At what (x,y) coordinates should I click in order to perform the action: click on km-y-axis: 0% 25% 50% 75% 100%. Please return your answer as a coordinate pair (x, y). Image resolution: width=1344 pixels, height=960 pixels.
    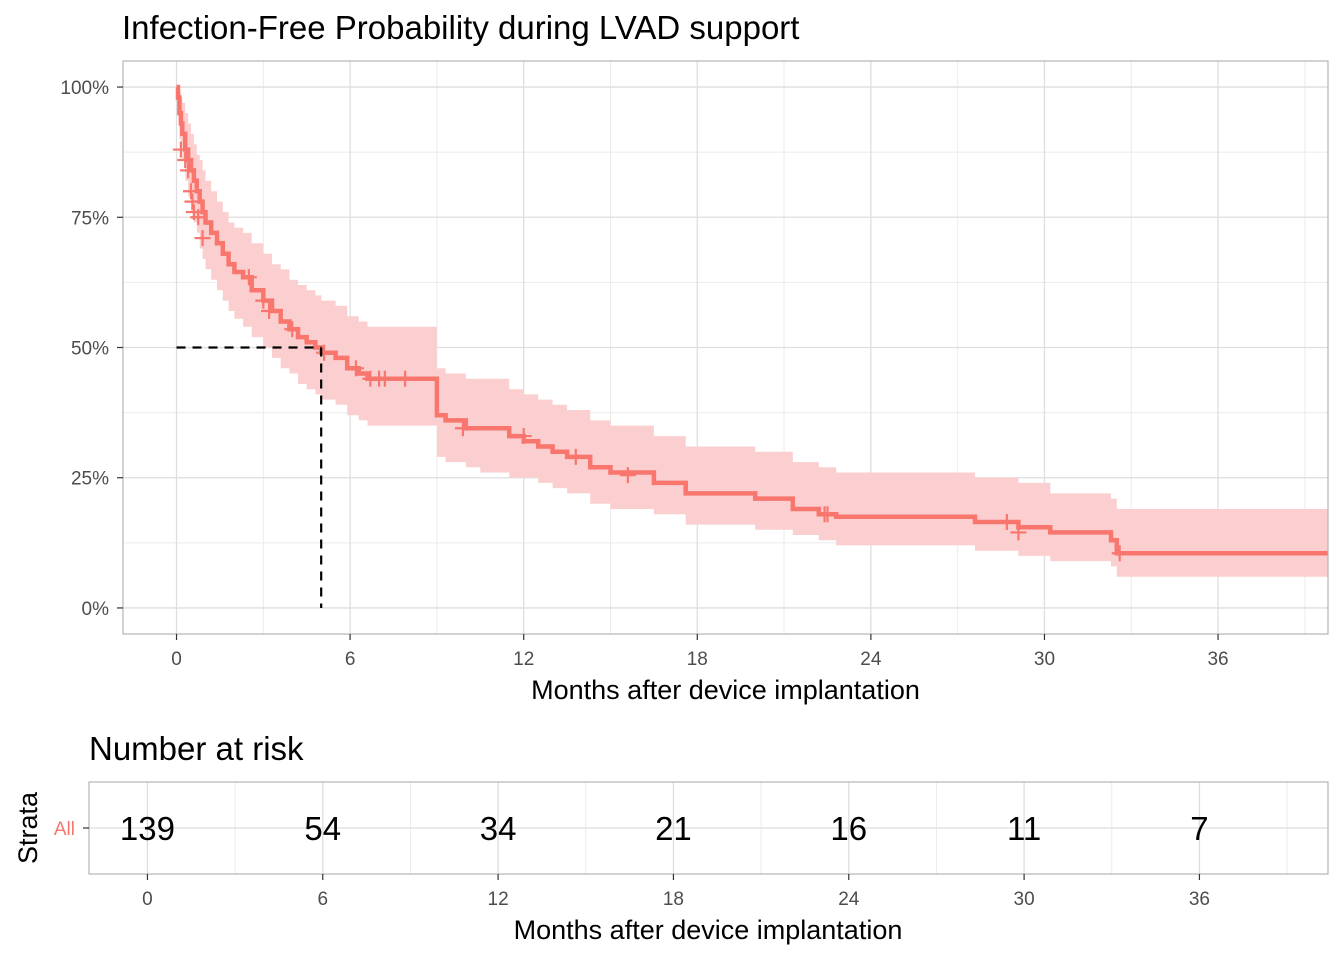
    Looking at the image, I should click on (91, 349).